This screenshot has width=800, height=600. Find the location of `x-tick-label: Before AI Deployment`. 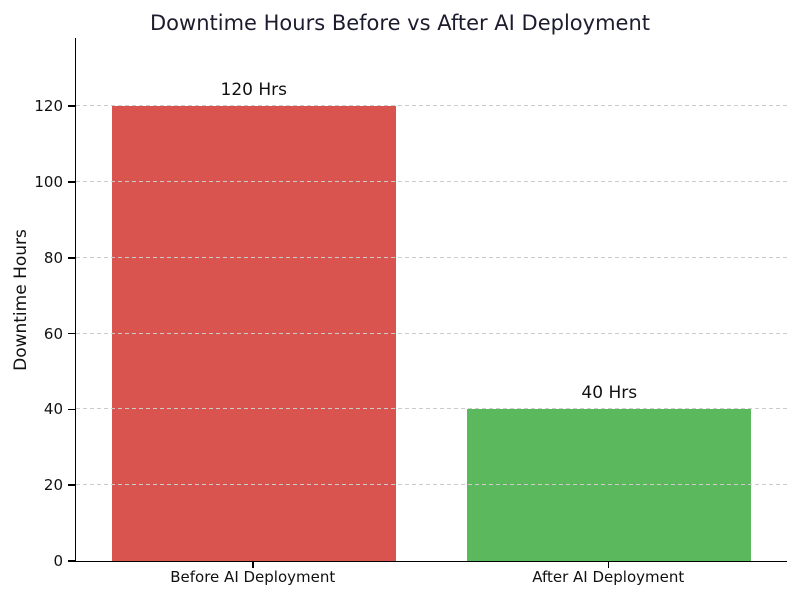

x-tick-label: Before AI Deployment is located at coordinates (253, 577).